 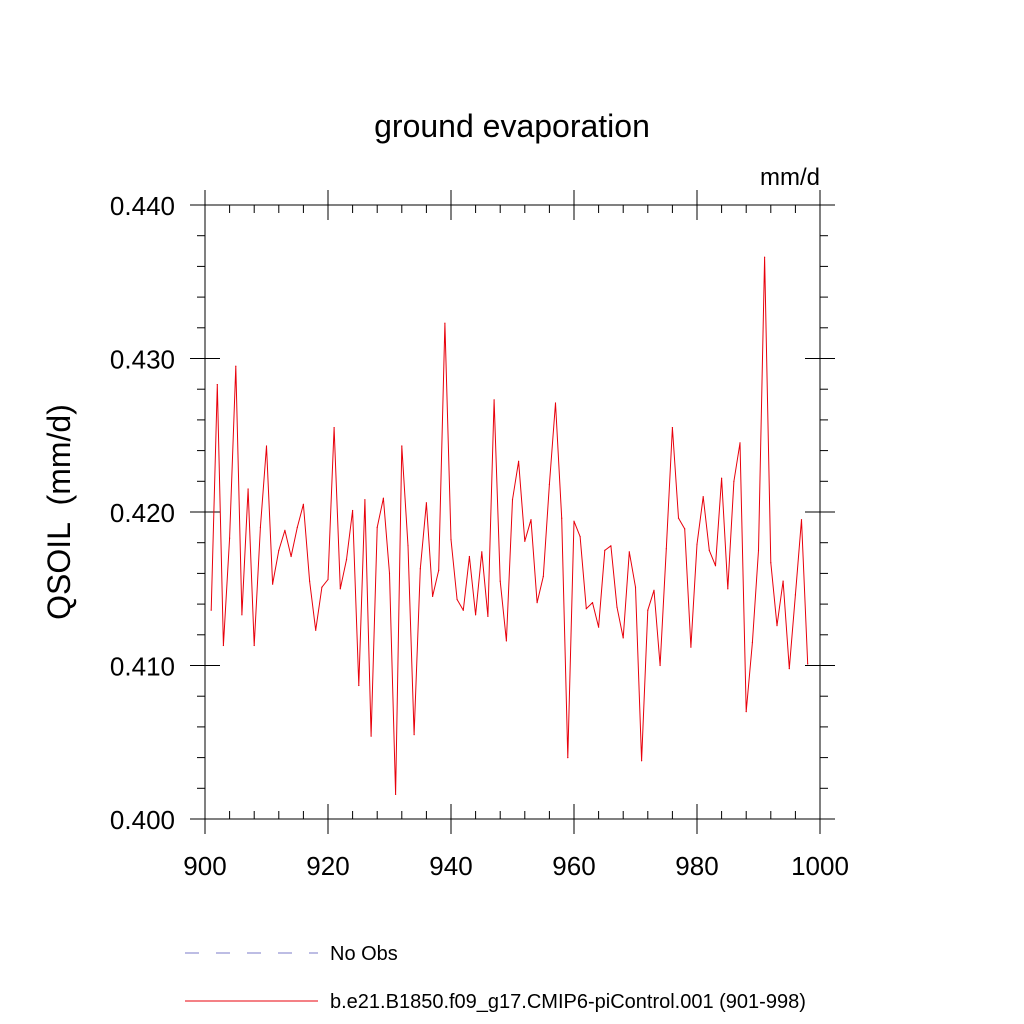 I want to click on y-tick-label: 0.410, so click(x=142, y=667).